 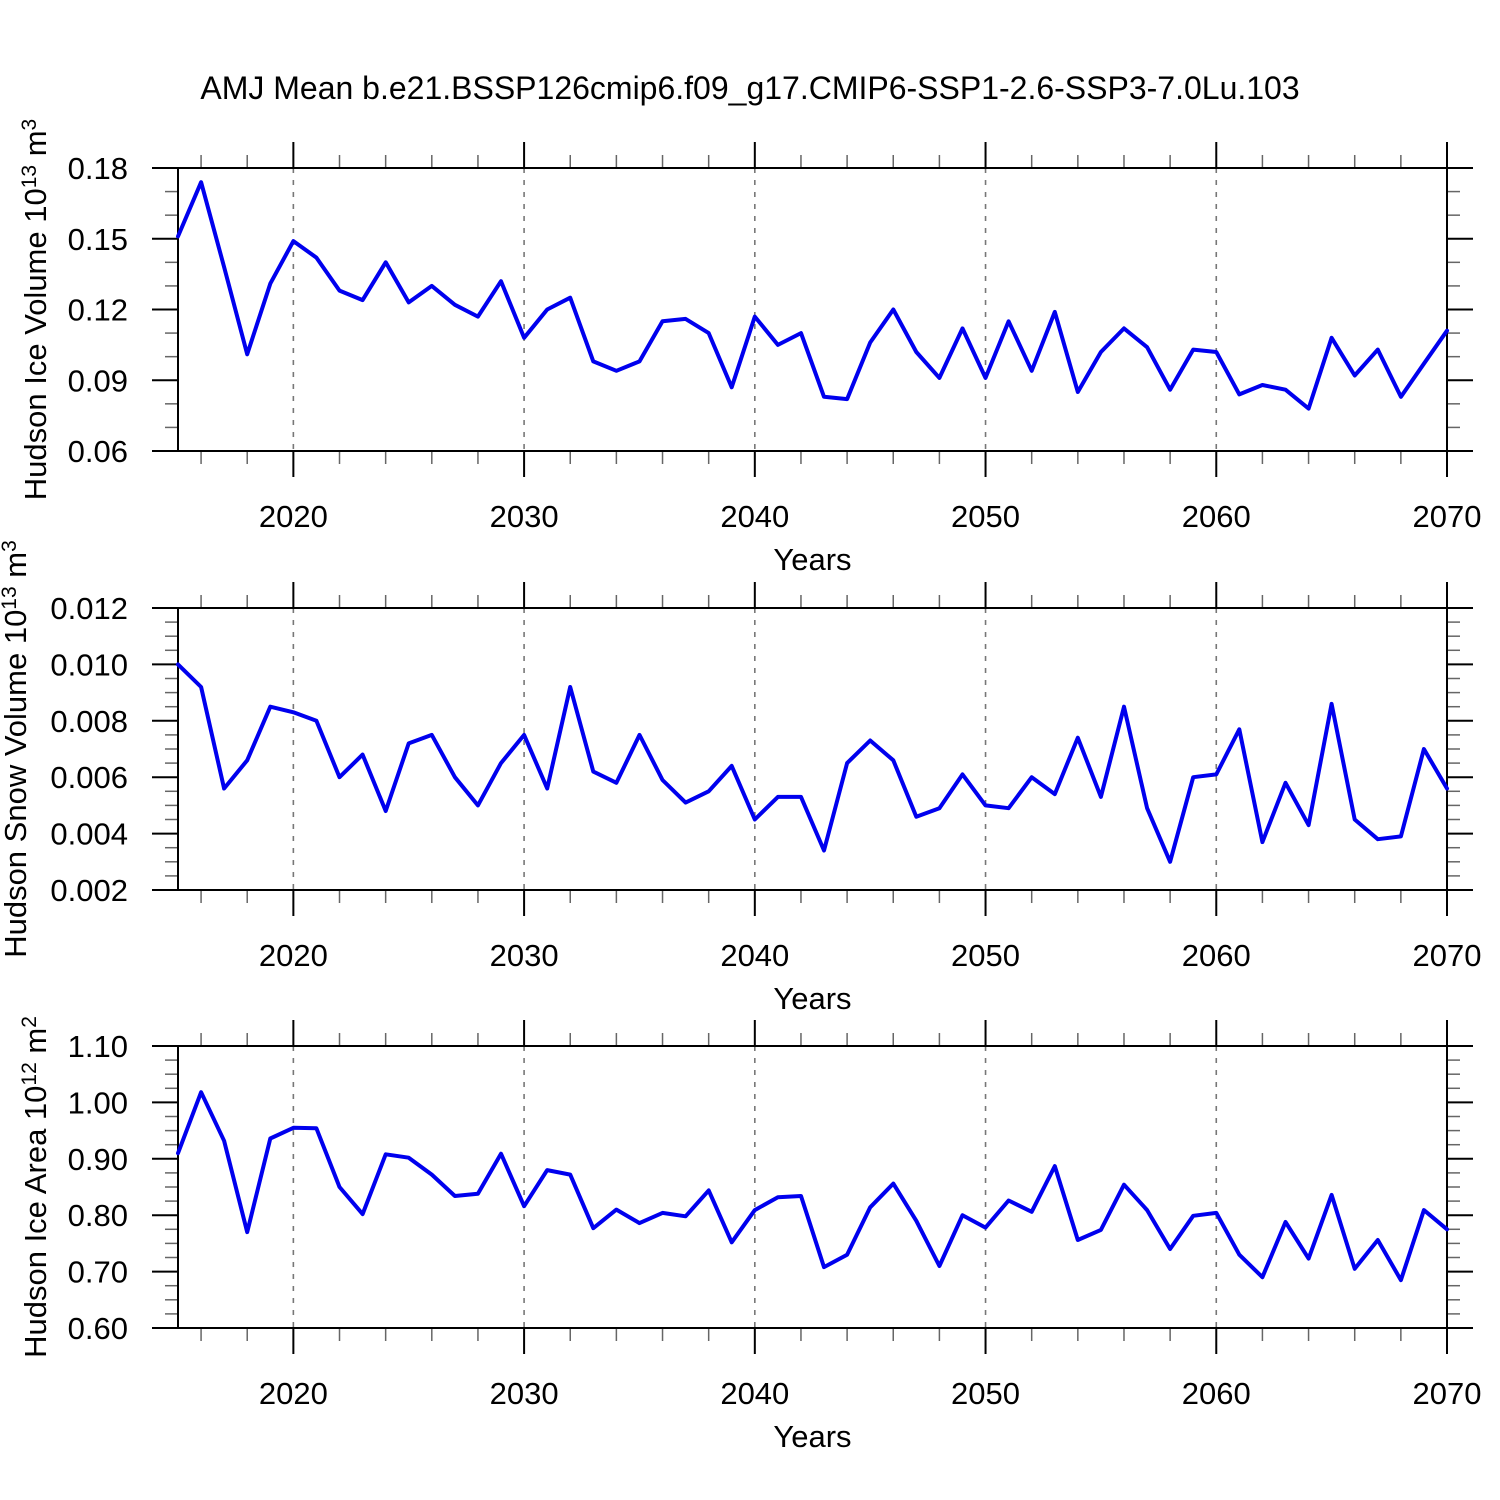 What do you see at coordinates (98, 1215) in the screenshot?
I see `y-tick-label: 0.80` at bounding box center [98, 1215].